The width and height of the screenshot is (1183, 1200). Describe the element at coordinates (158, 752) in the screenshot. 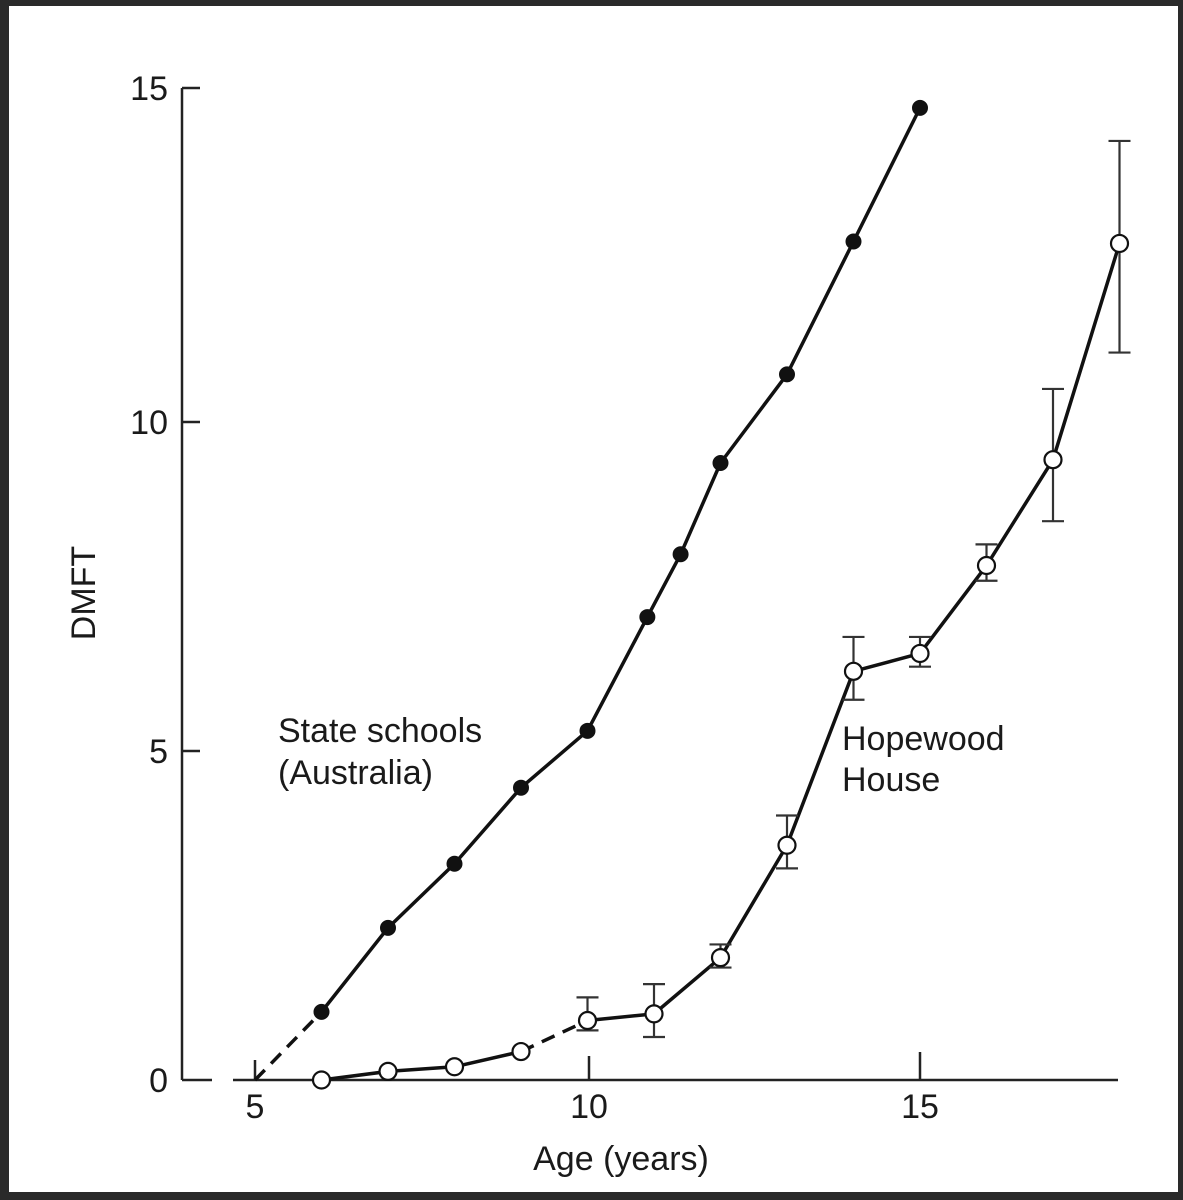

I see `y-tick-label: 5` at that location.